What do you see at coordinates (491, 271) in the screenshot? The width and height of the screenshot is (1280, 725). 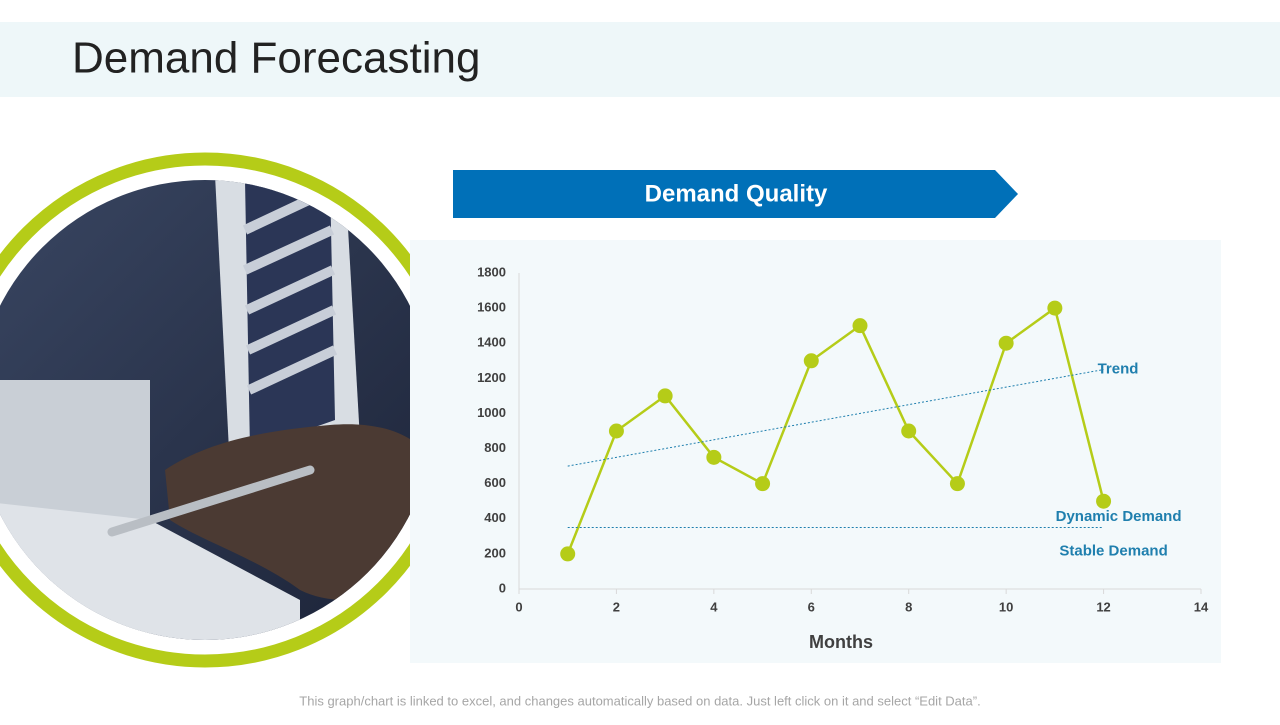 I see `y-tick-label: 1800` at bounding box center [491, 271].